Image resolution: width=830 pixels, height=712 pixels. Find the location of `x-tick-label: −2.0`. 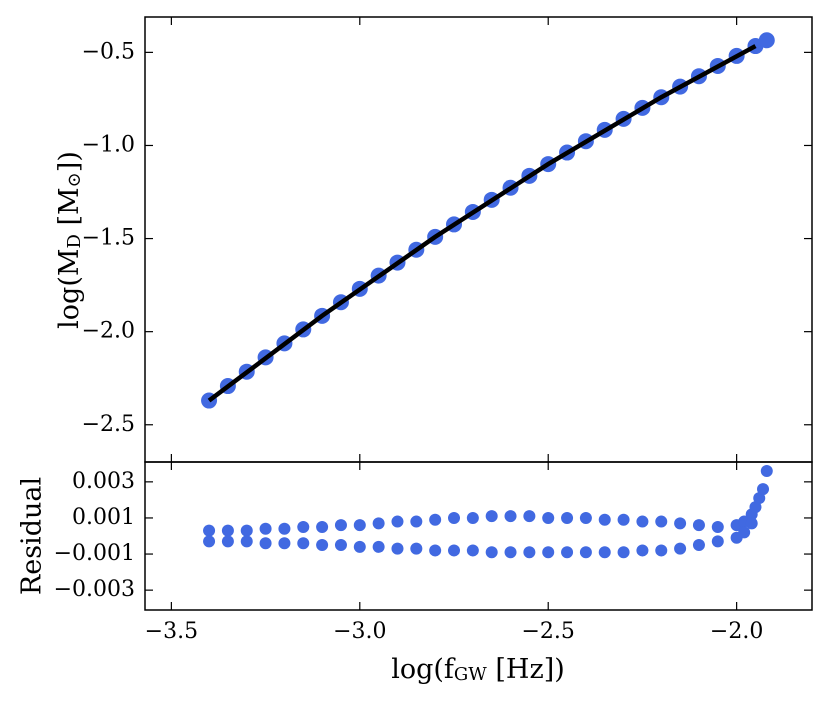

x-tick-label: −2.0 is located at coordinates (736, 631).